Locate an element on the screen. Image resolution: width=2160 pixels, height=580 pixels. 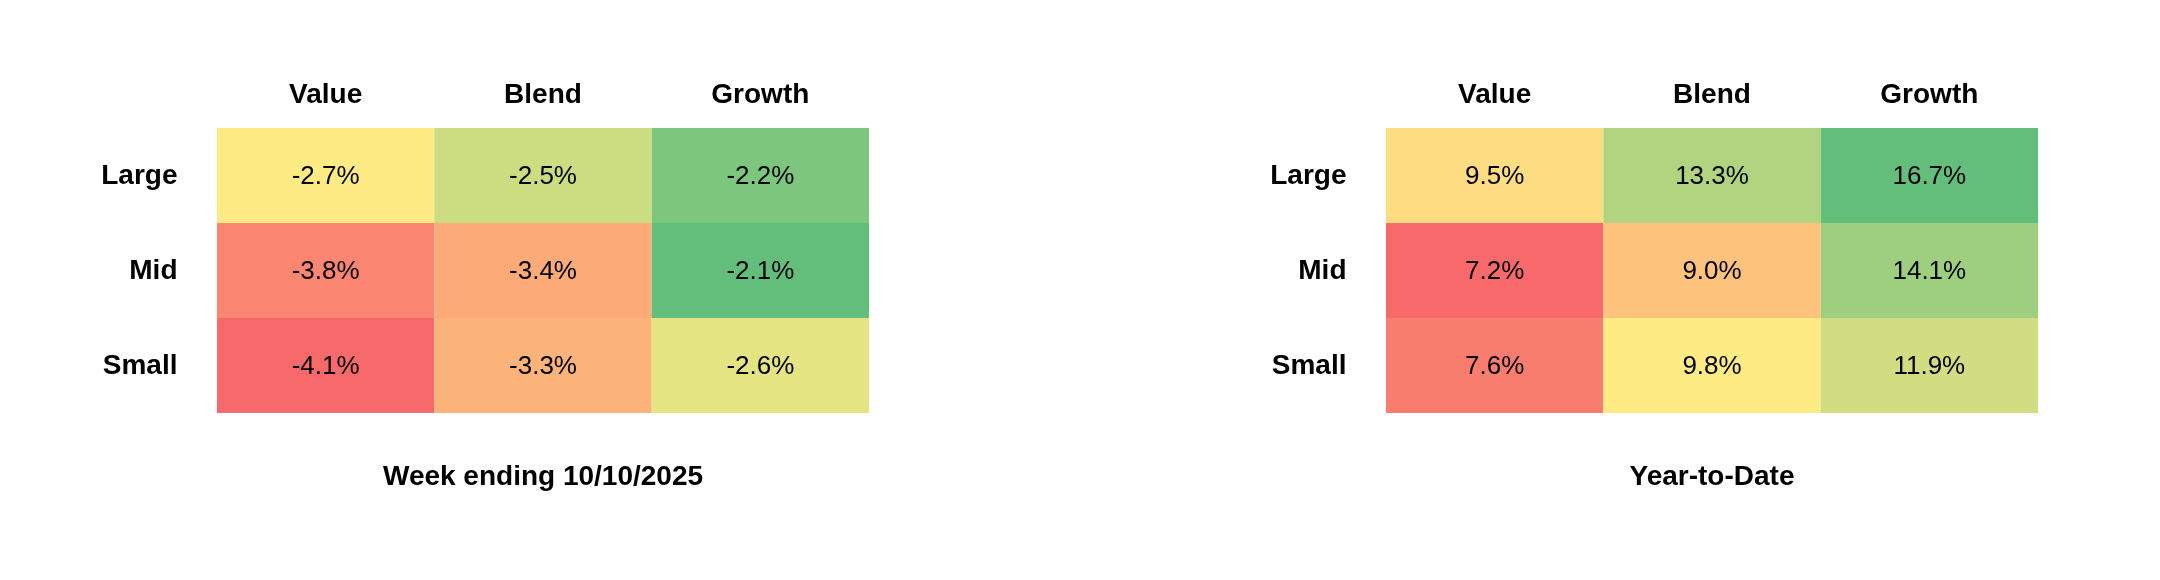
data-label: -3.8% is located at coordinates (325, 269).